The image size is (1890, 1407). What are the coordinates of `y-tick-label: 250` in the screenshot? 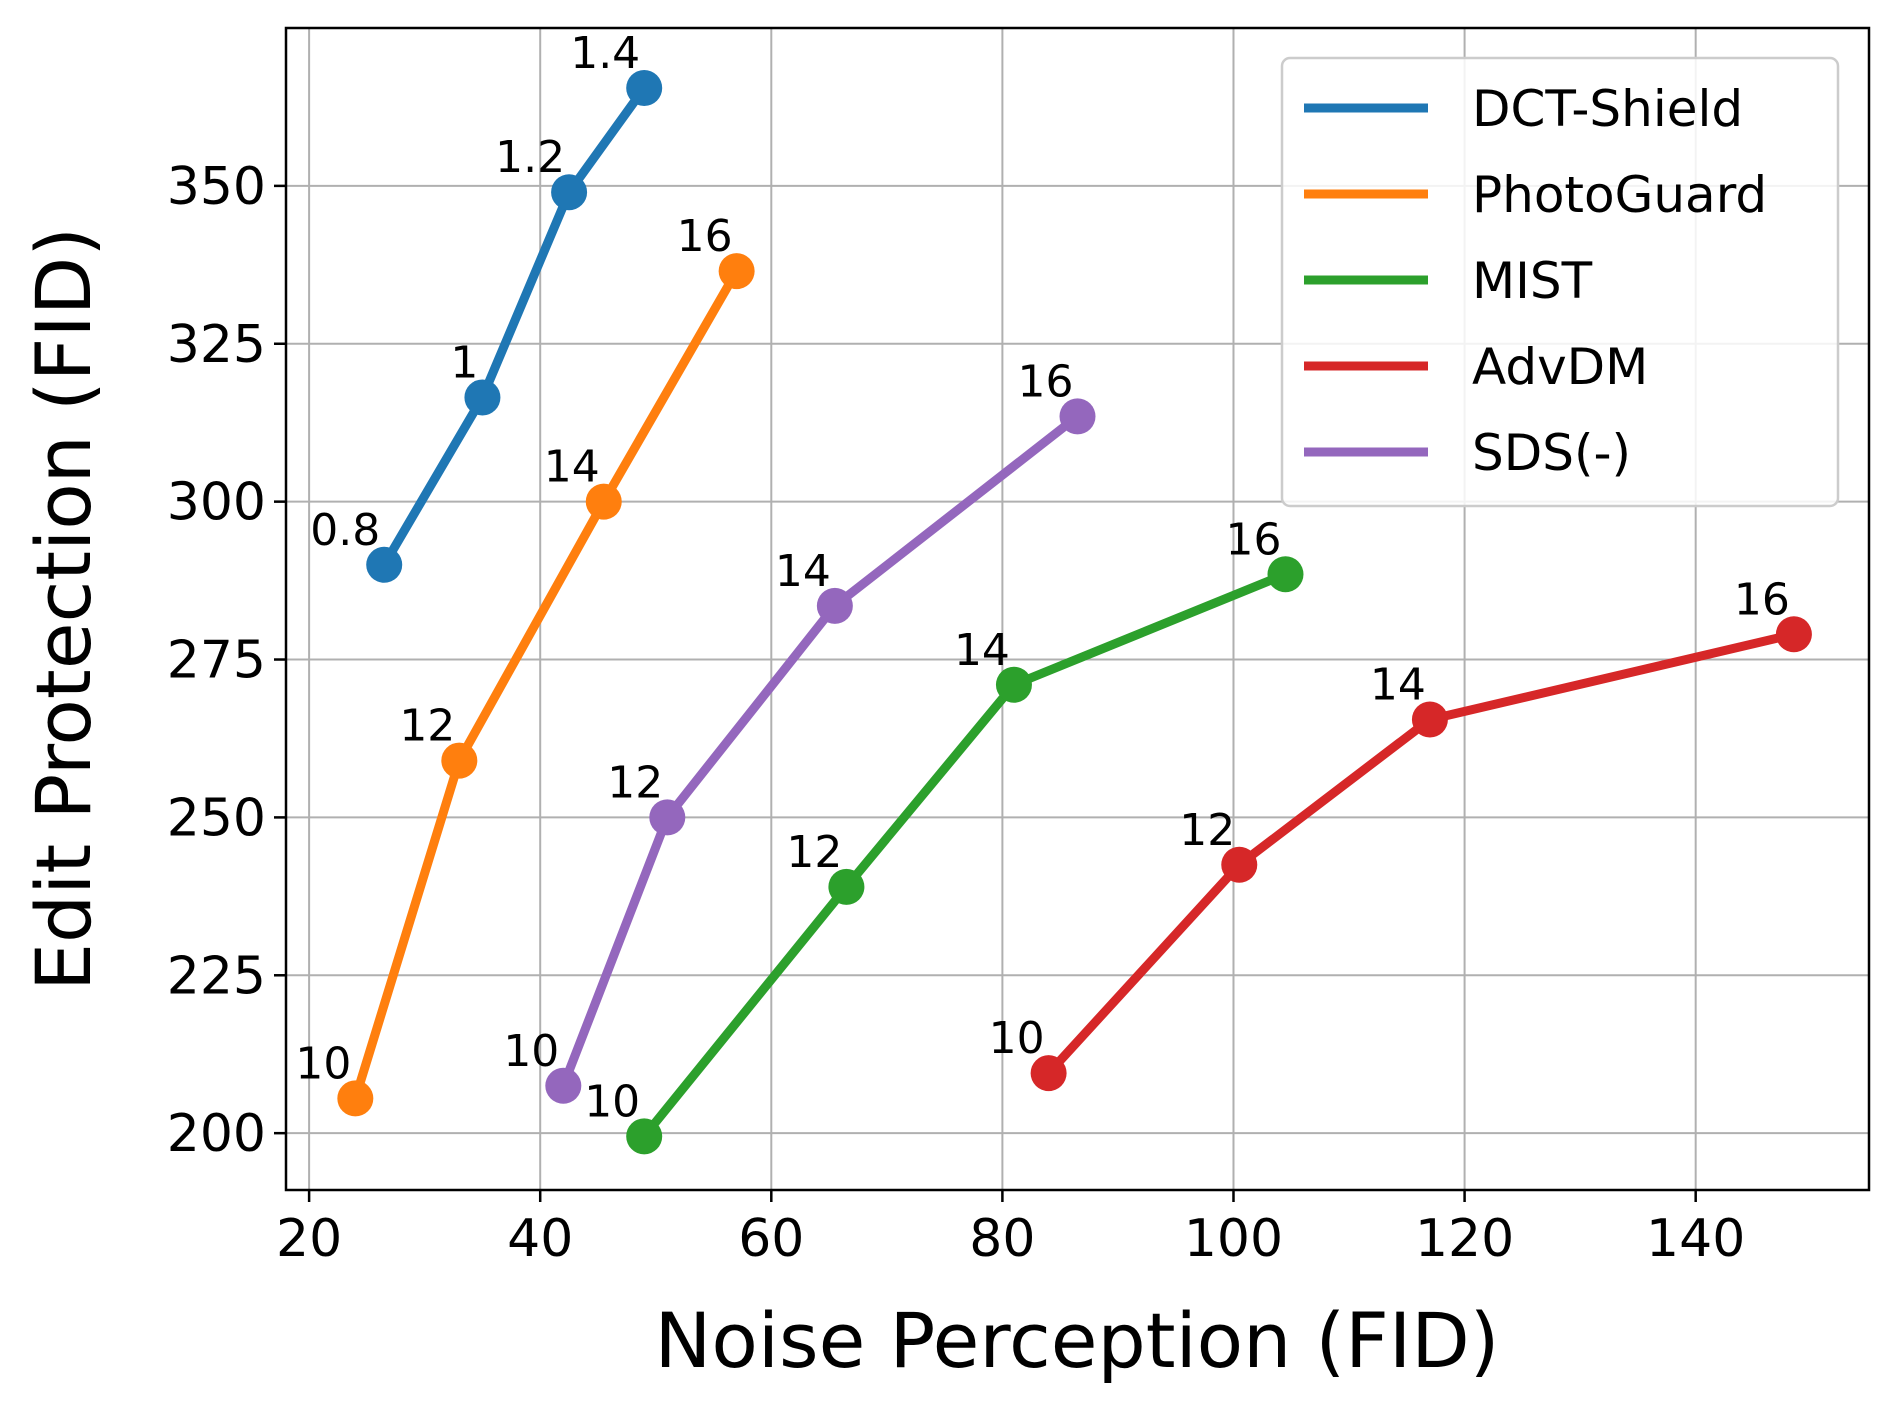 It's located at (216, 818).